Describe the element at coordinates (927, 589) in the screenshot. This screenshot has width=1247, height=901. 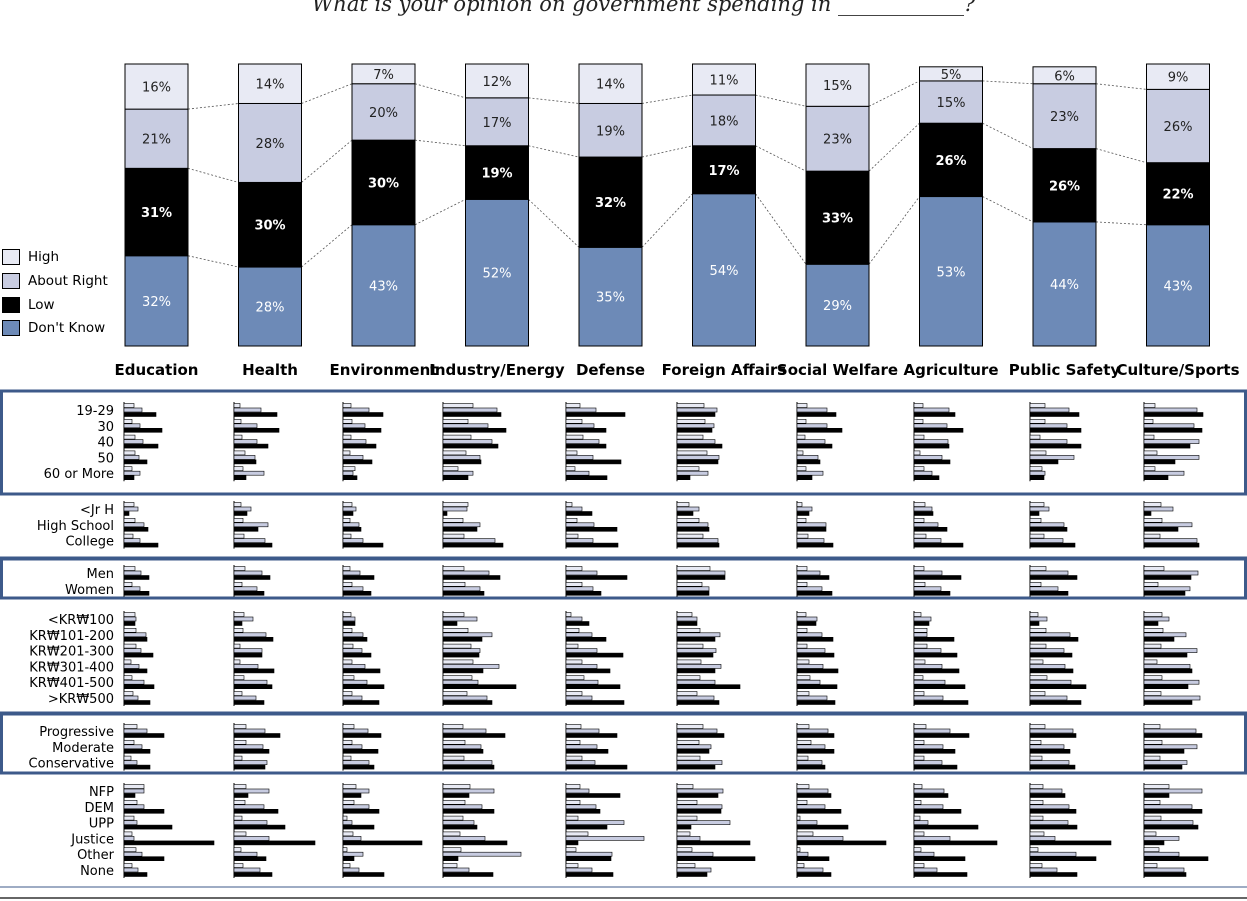
I see `mini-bar-women-agriculture-about-right` at that location.